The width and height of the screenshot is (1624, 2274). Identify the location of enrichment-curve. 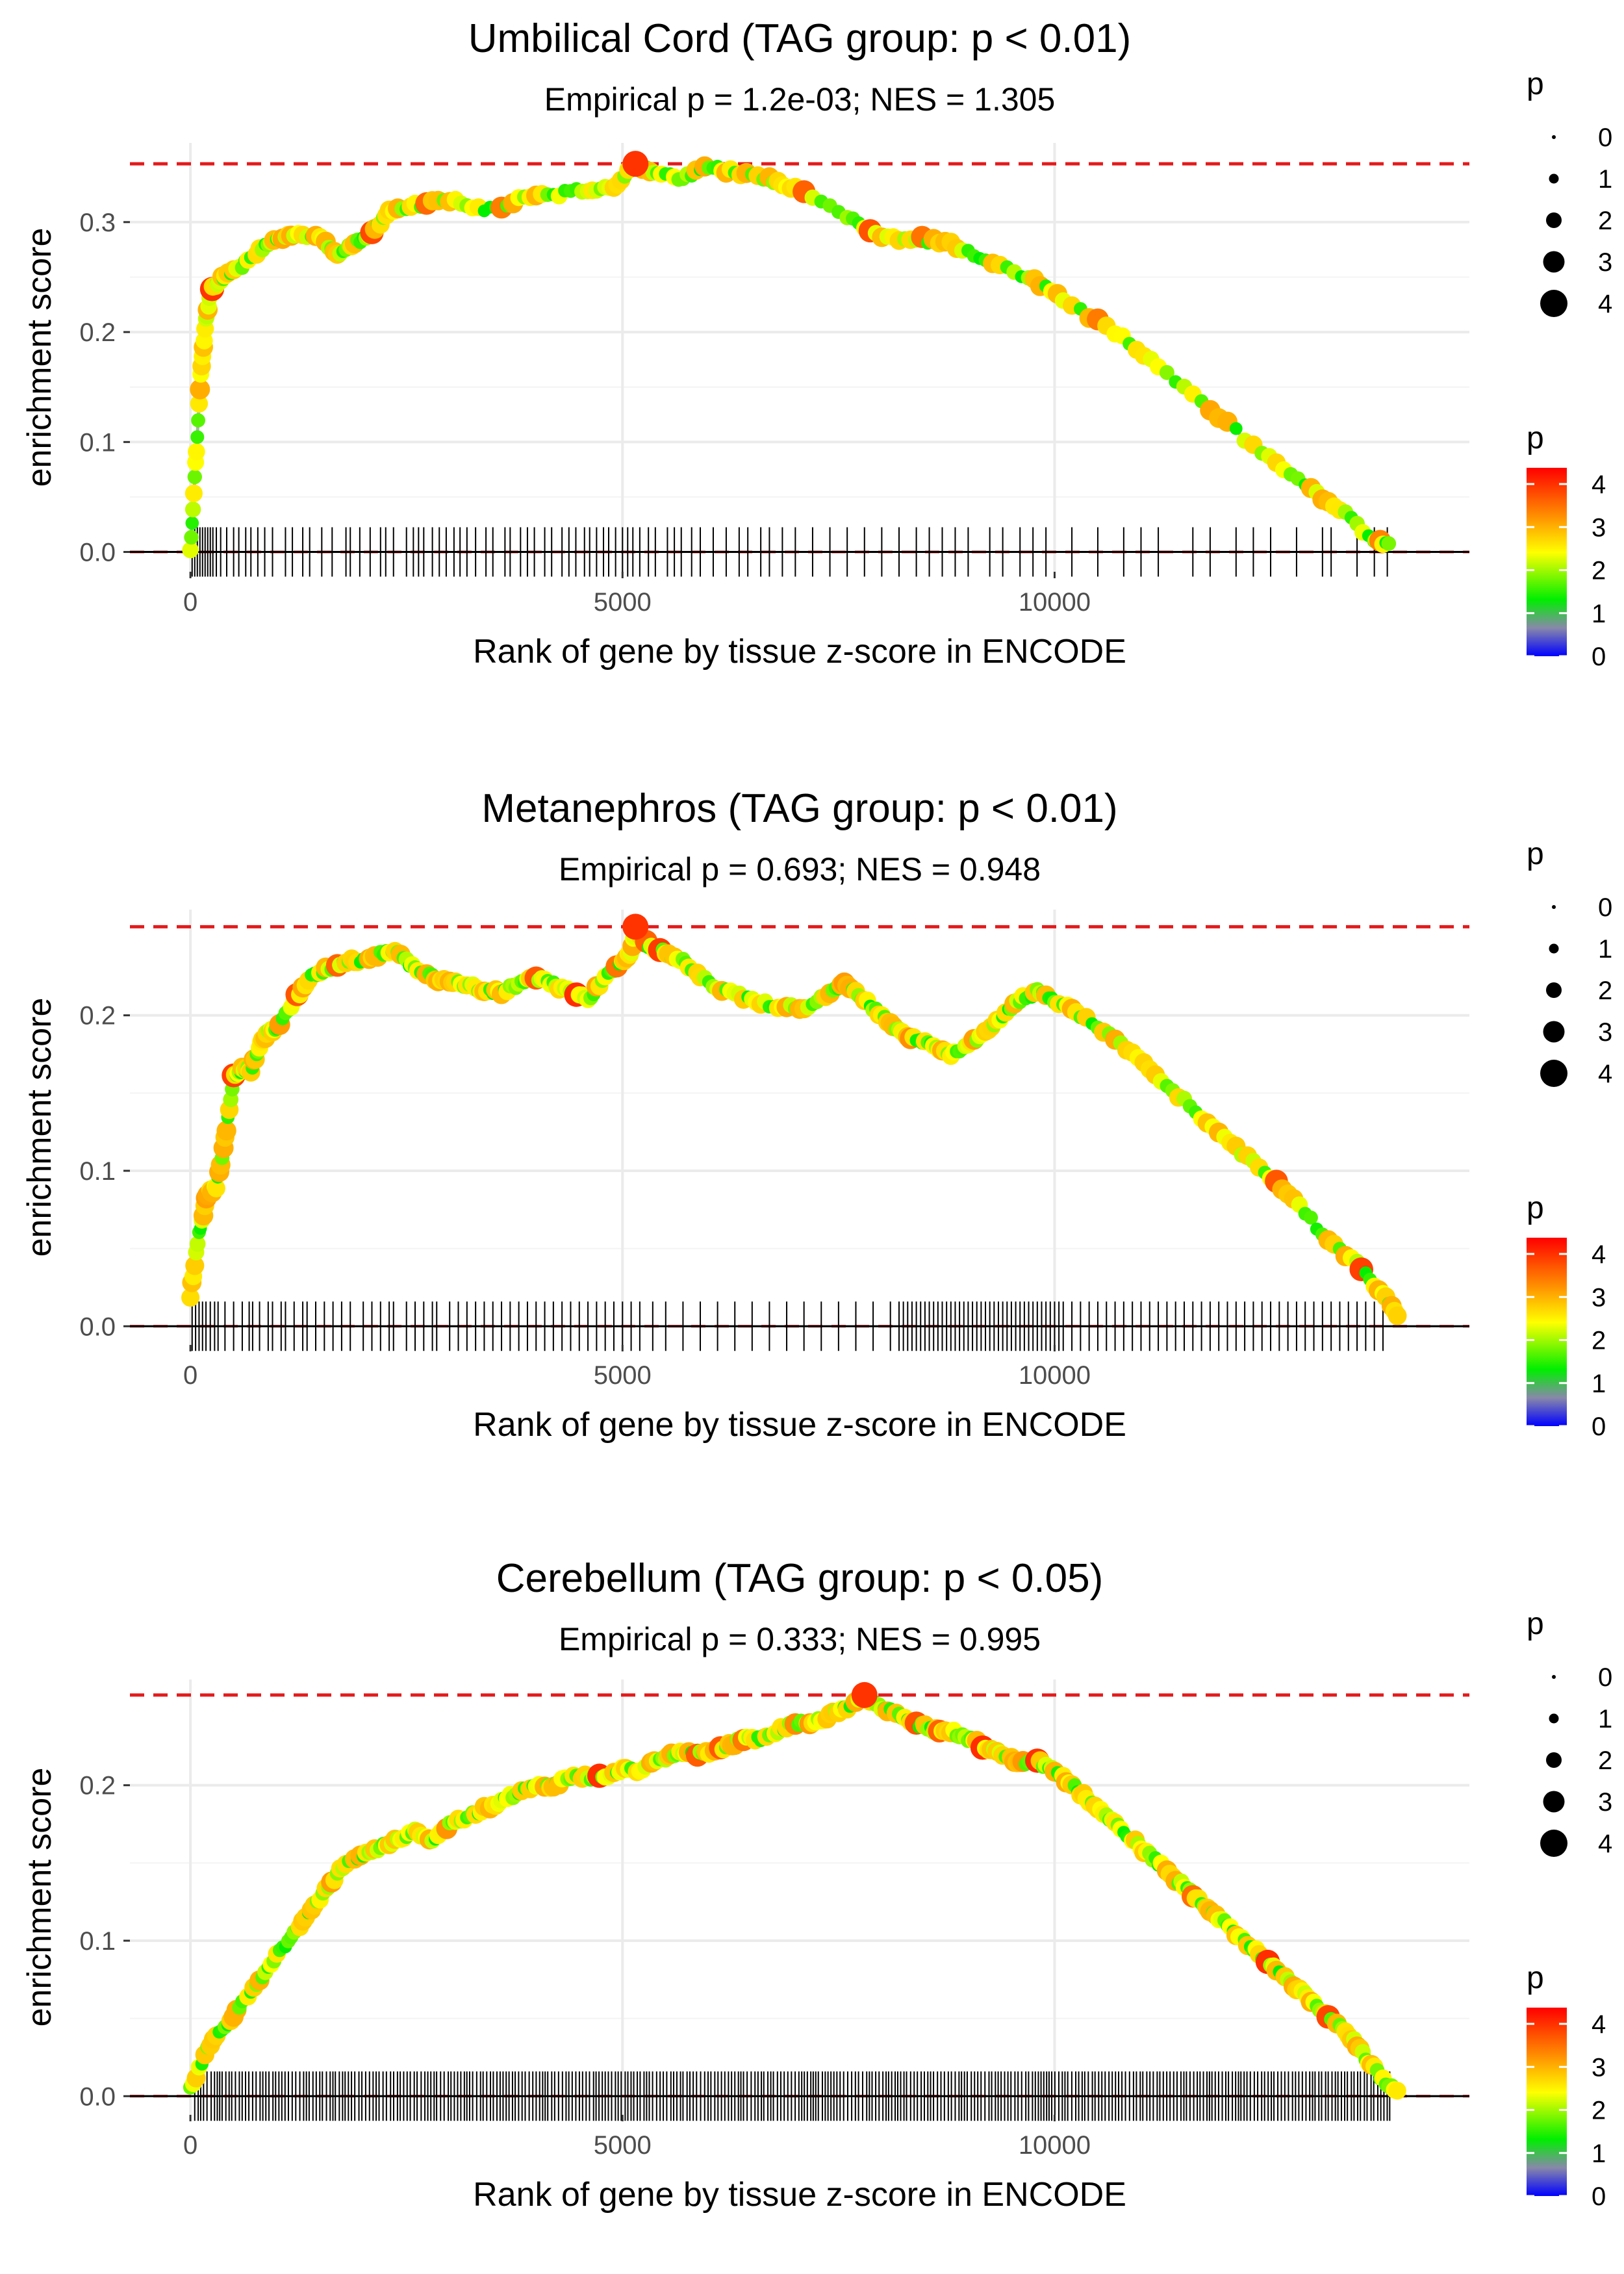
(795, 1894).